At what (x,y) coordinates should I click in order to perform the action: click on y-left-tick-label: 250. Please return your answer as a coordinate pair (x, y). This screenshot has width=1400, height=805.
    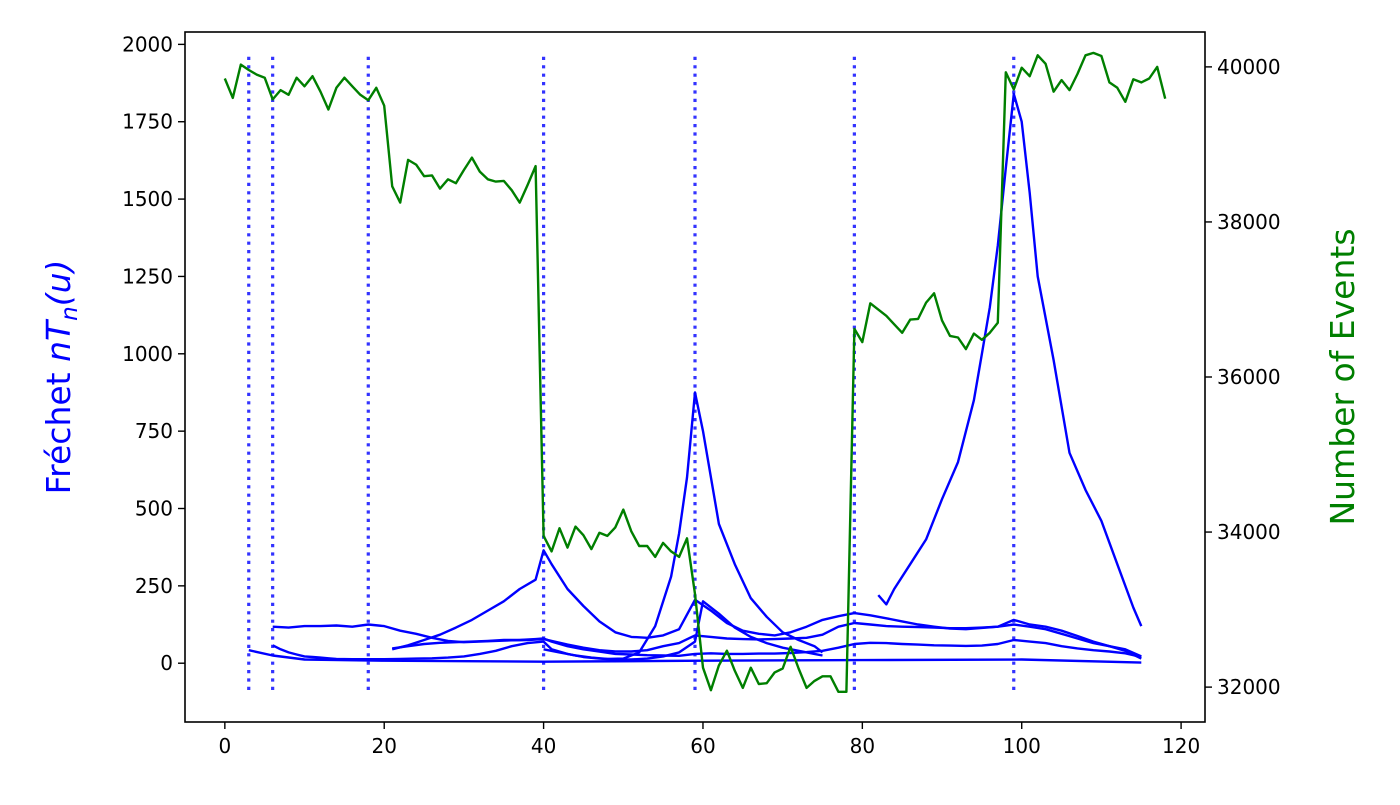
    Looking at the image, I should click on (154, 586).